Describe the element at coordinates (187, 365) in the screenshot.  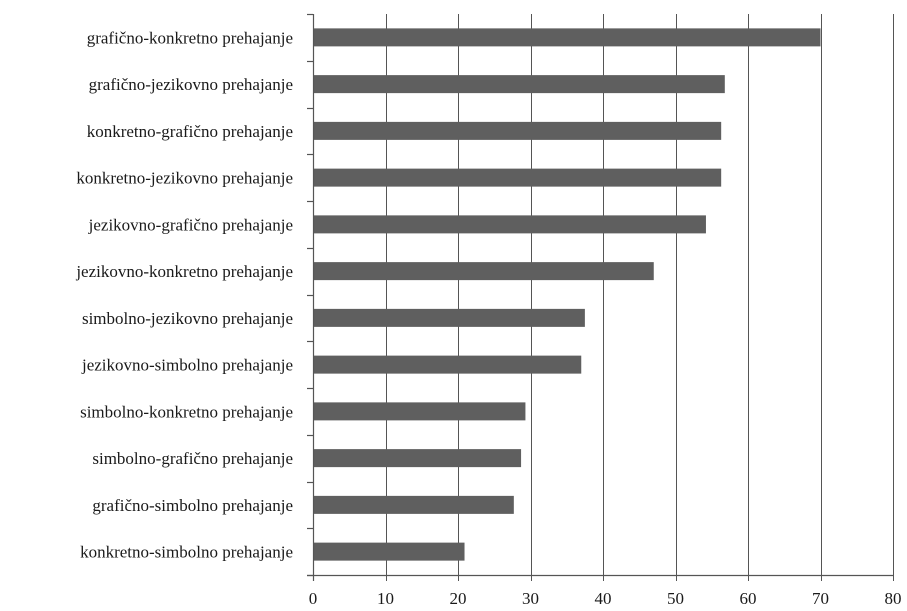
I see `category-label-8: jezikovno-simbolno prehajanje` at that location.